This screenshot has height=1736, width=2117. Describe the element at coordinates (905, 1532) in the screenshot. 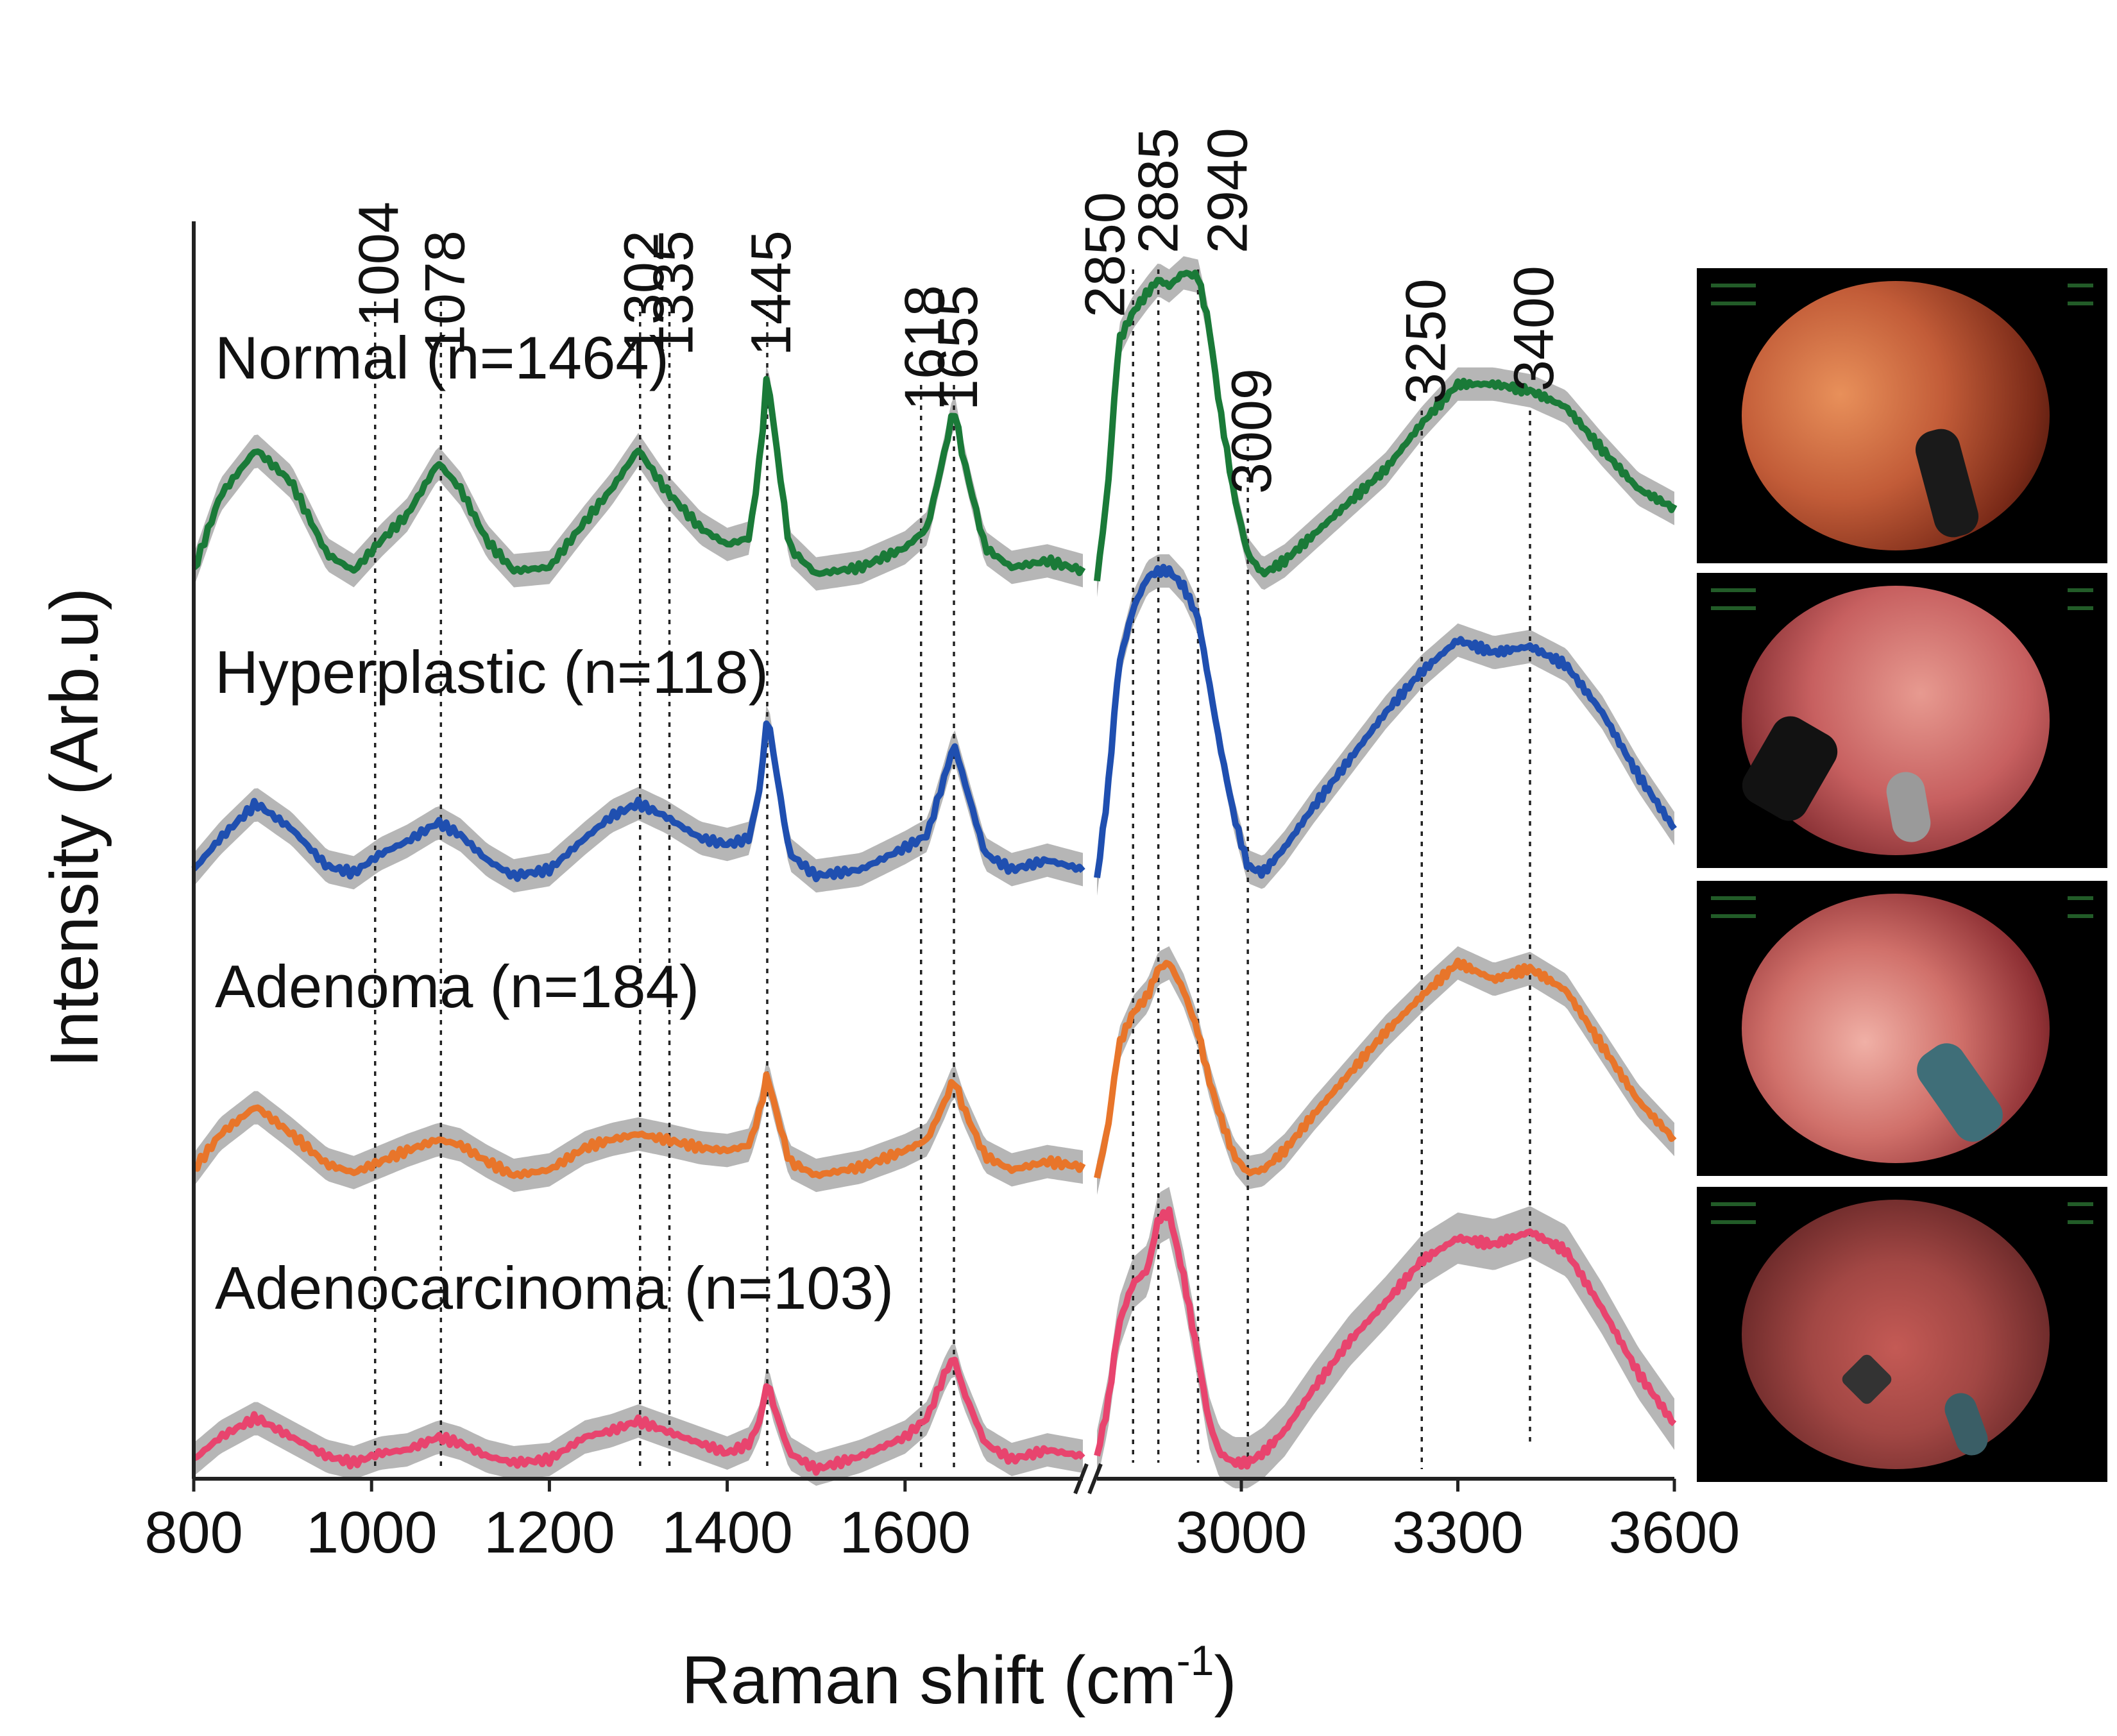

I see `x-tick-label-1600: 1600` at that location.